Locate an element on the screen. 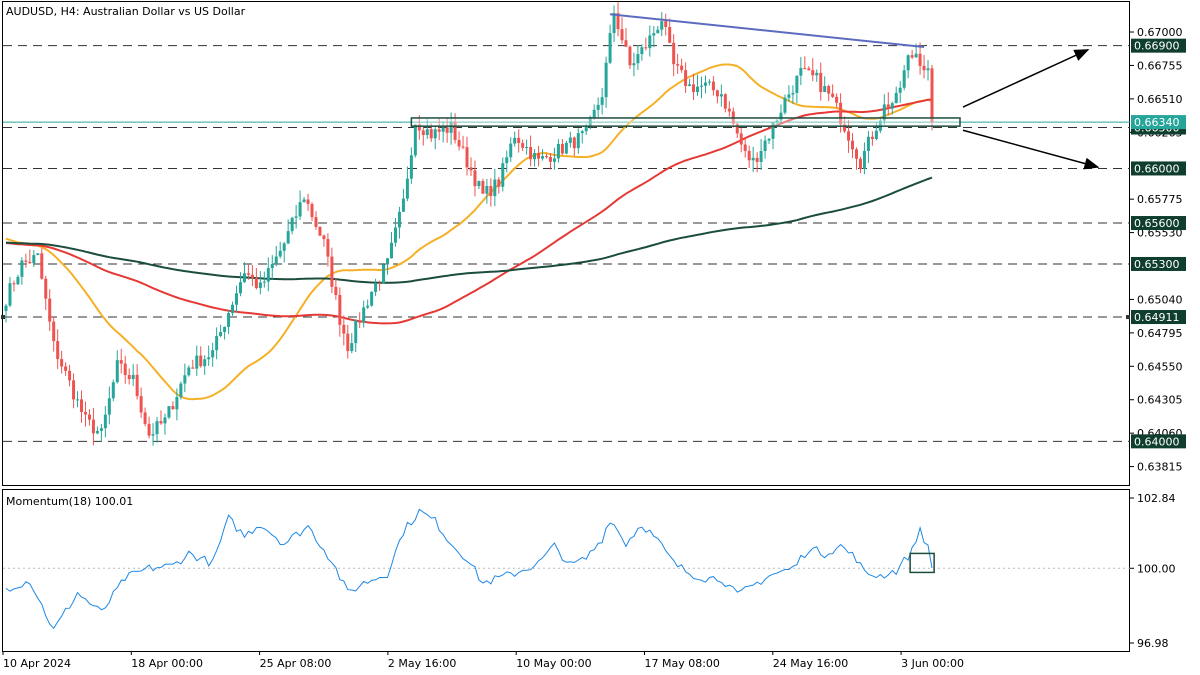 The image size is (1200, 675). time-tick-label: 25 Apr 08:00 is located at coordinates (296, 663).